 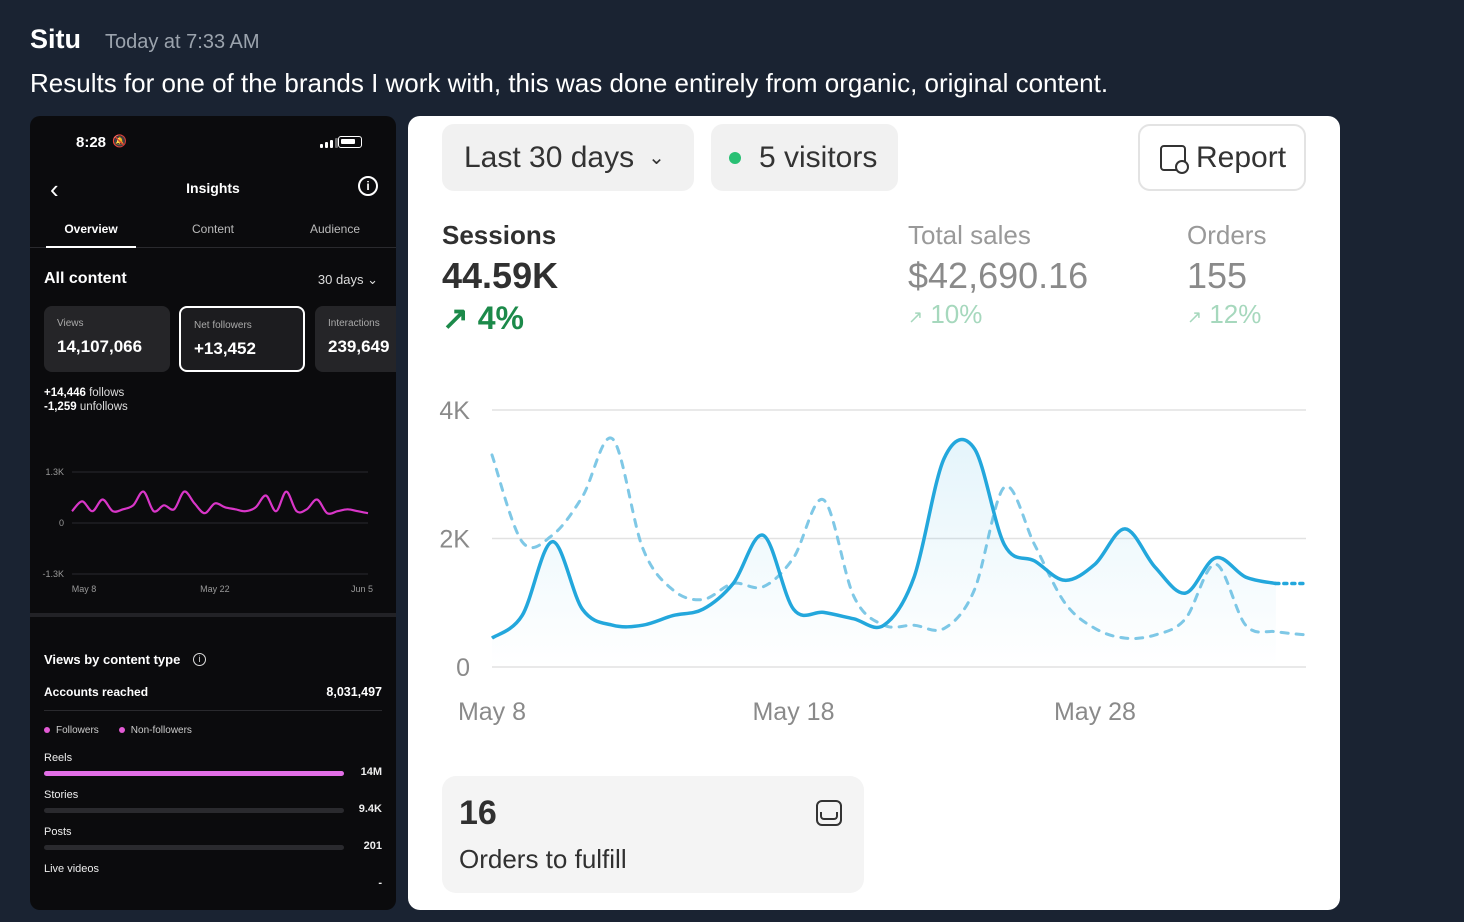 I want to click on views-by-type-title: Views by content type, so click(x=112, y=659).